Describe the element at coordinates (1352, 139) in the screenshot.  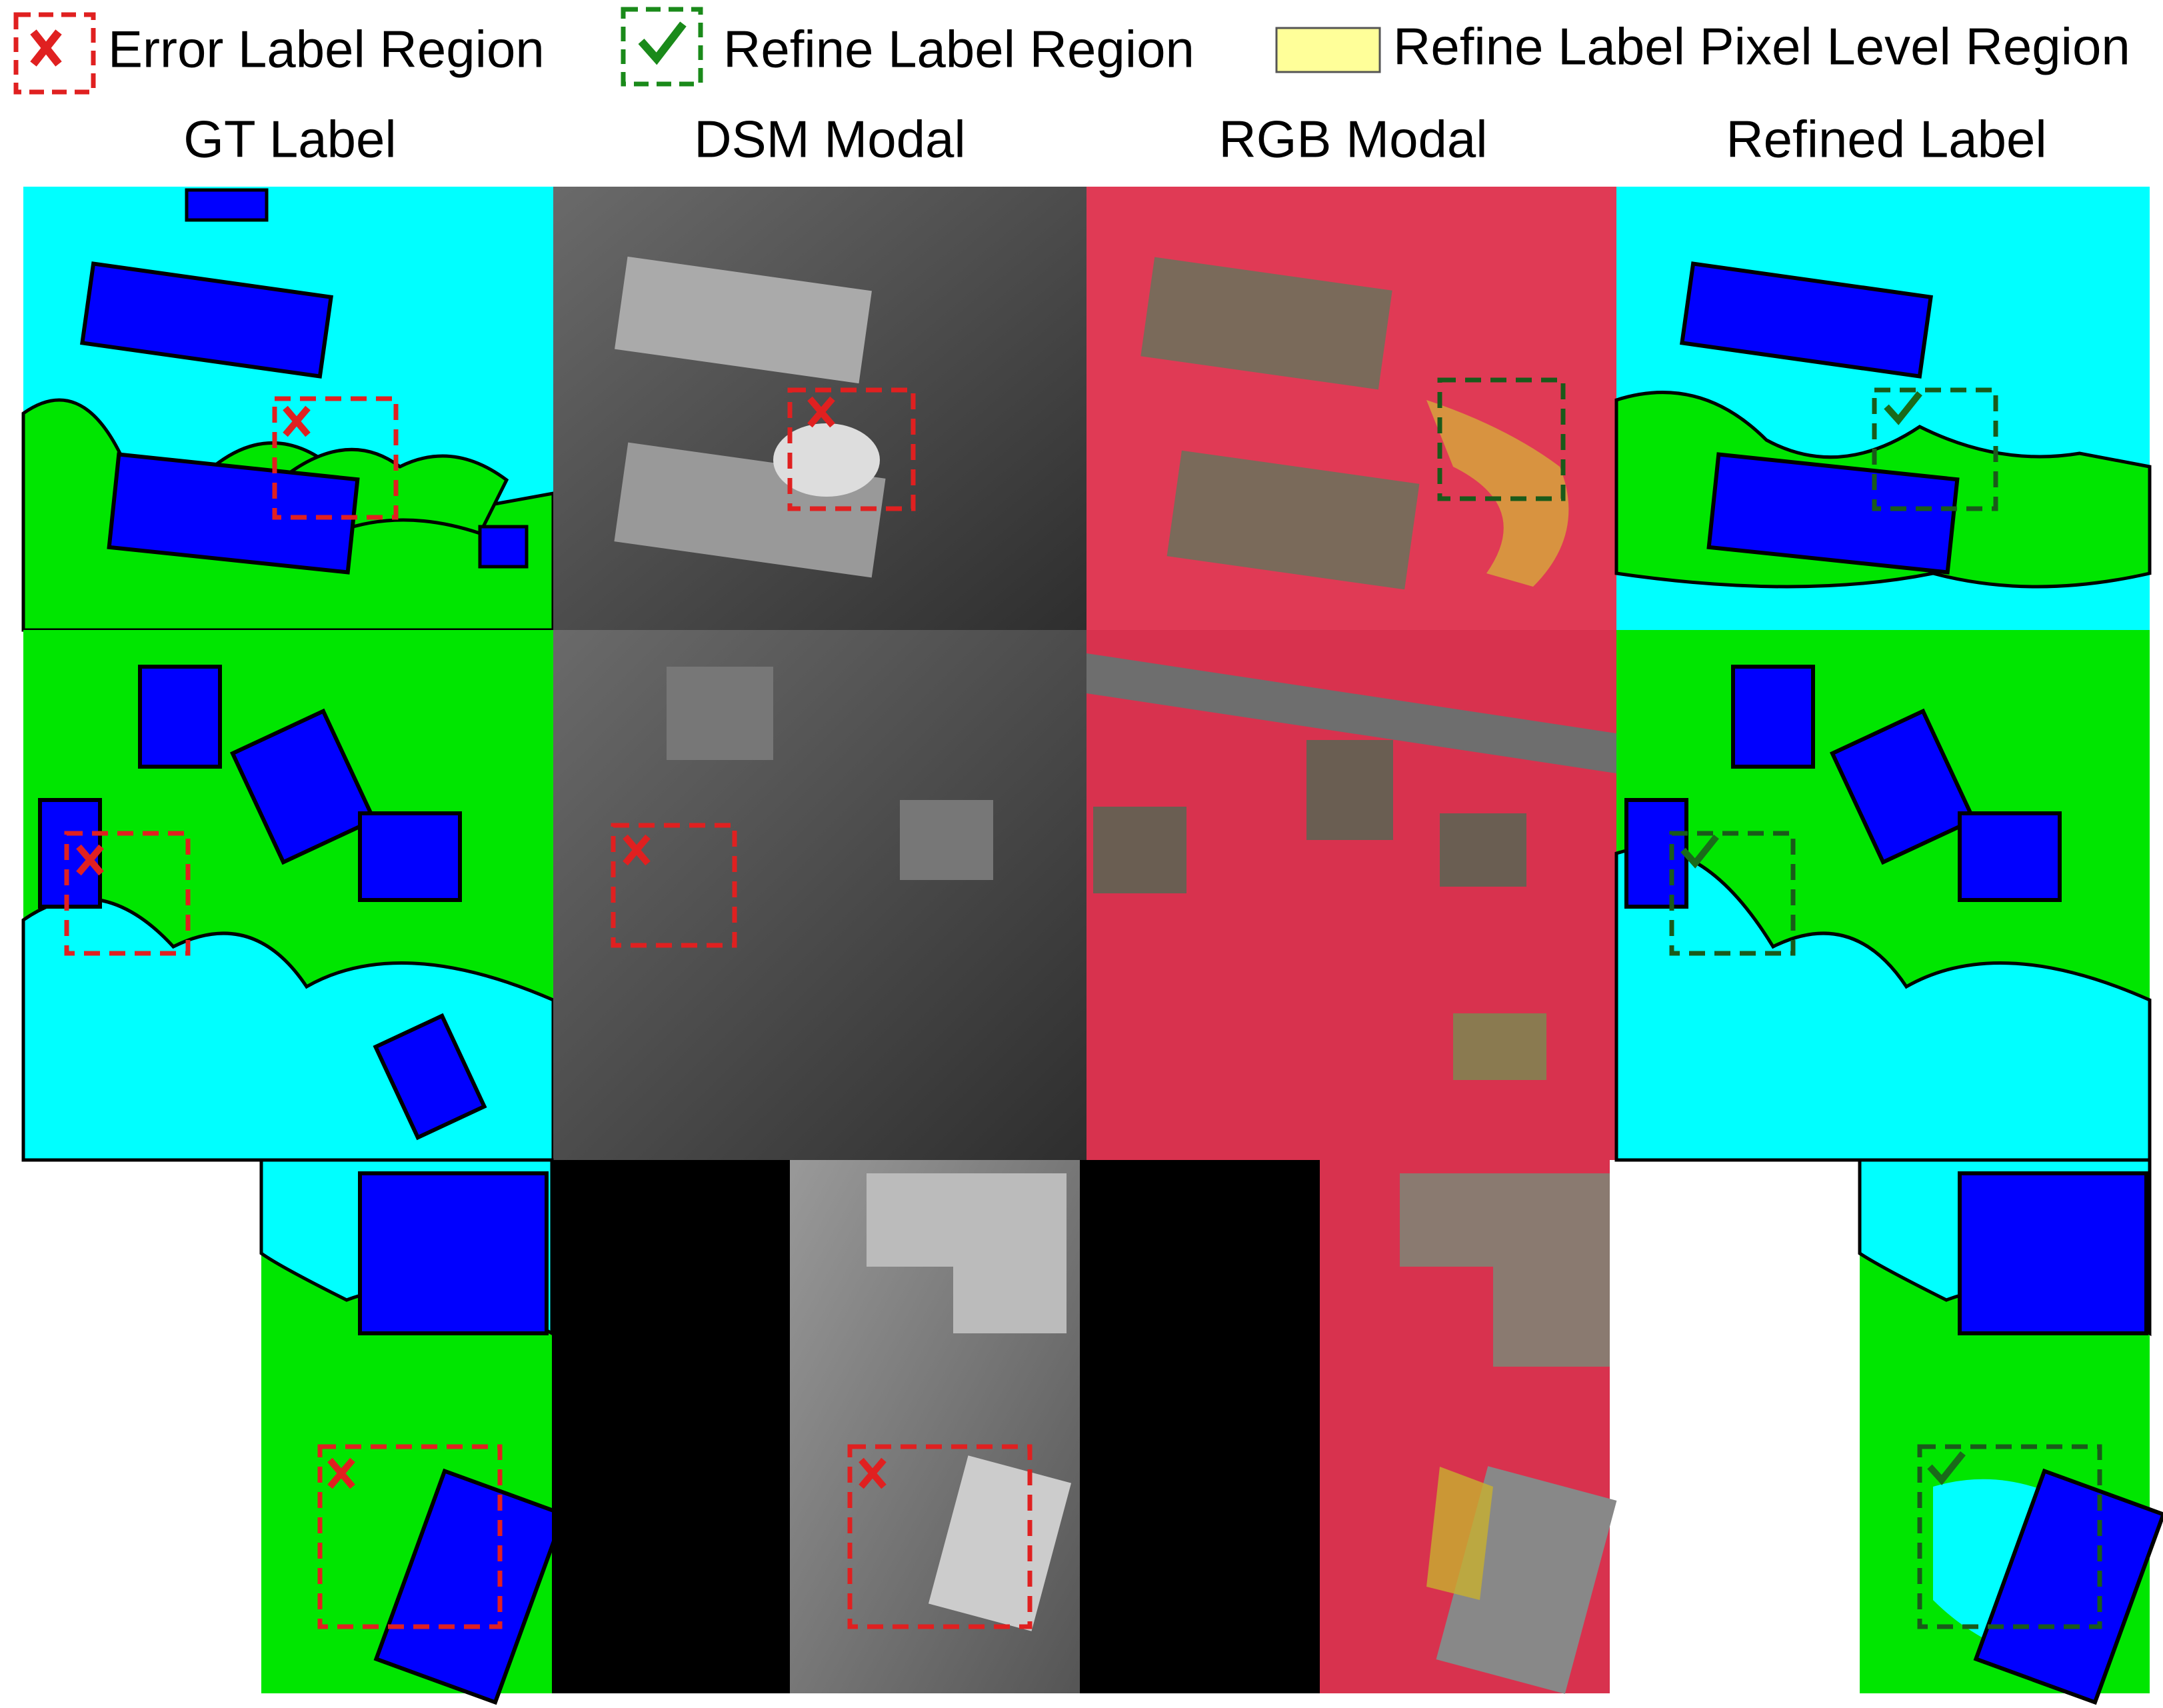
I see `column-header: RGB Modal` at that location.